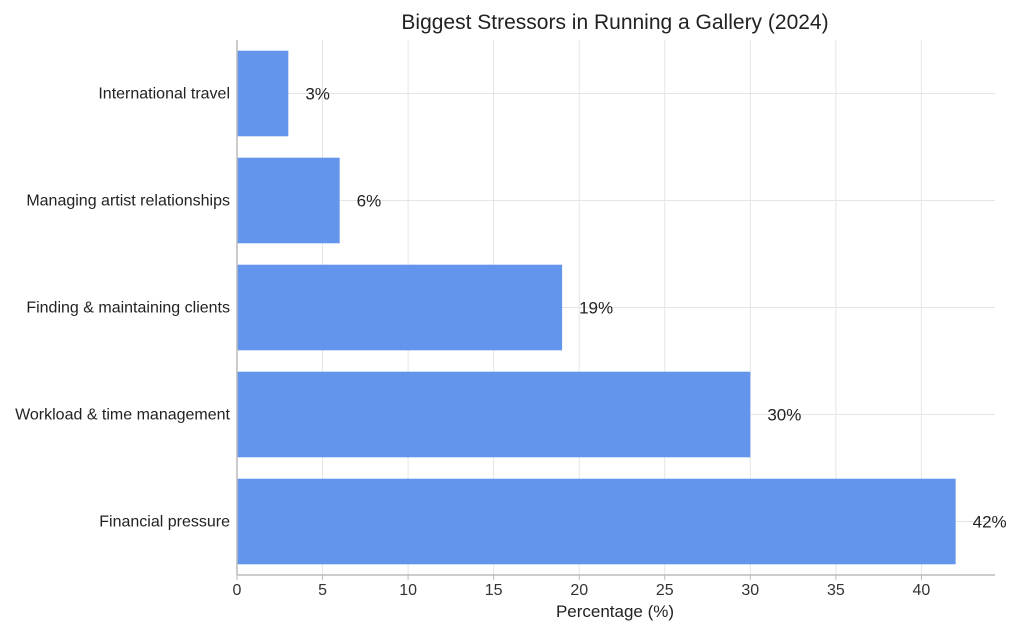 The width and height of the screenshot is (1024, 634). Describe the element at coordinates (322, 590) in the screenshot. I see `x-tick-label: 5` at that location.